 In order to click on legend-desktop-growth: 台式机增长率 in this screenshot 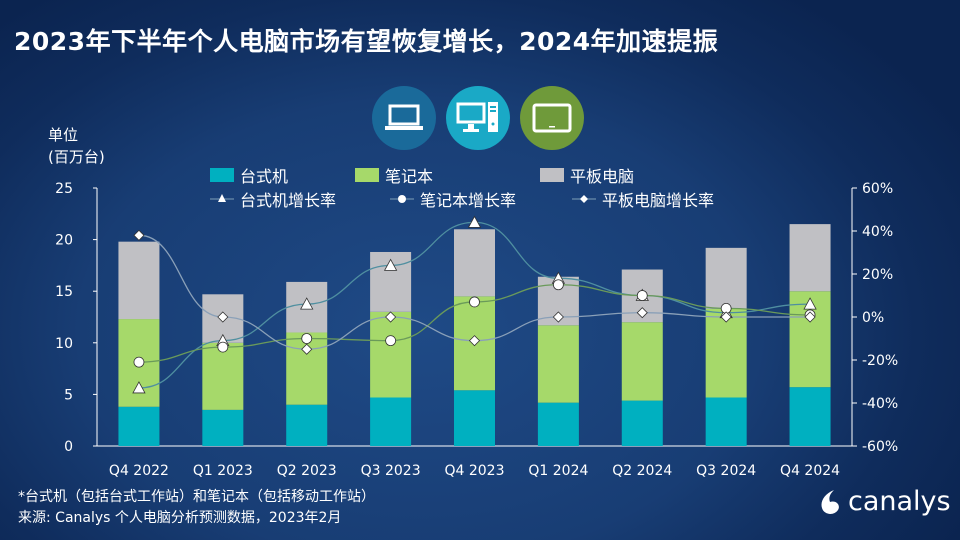, I will do `click(273, 199)`.